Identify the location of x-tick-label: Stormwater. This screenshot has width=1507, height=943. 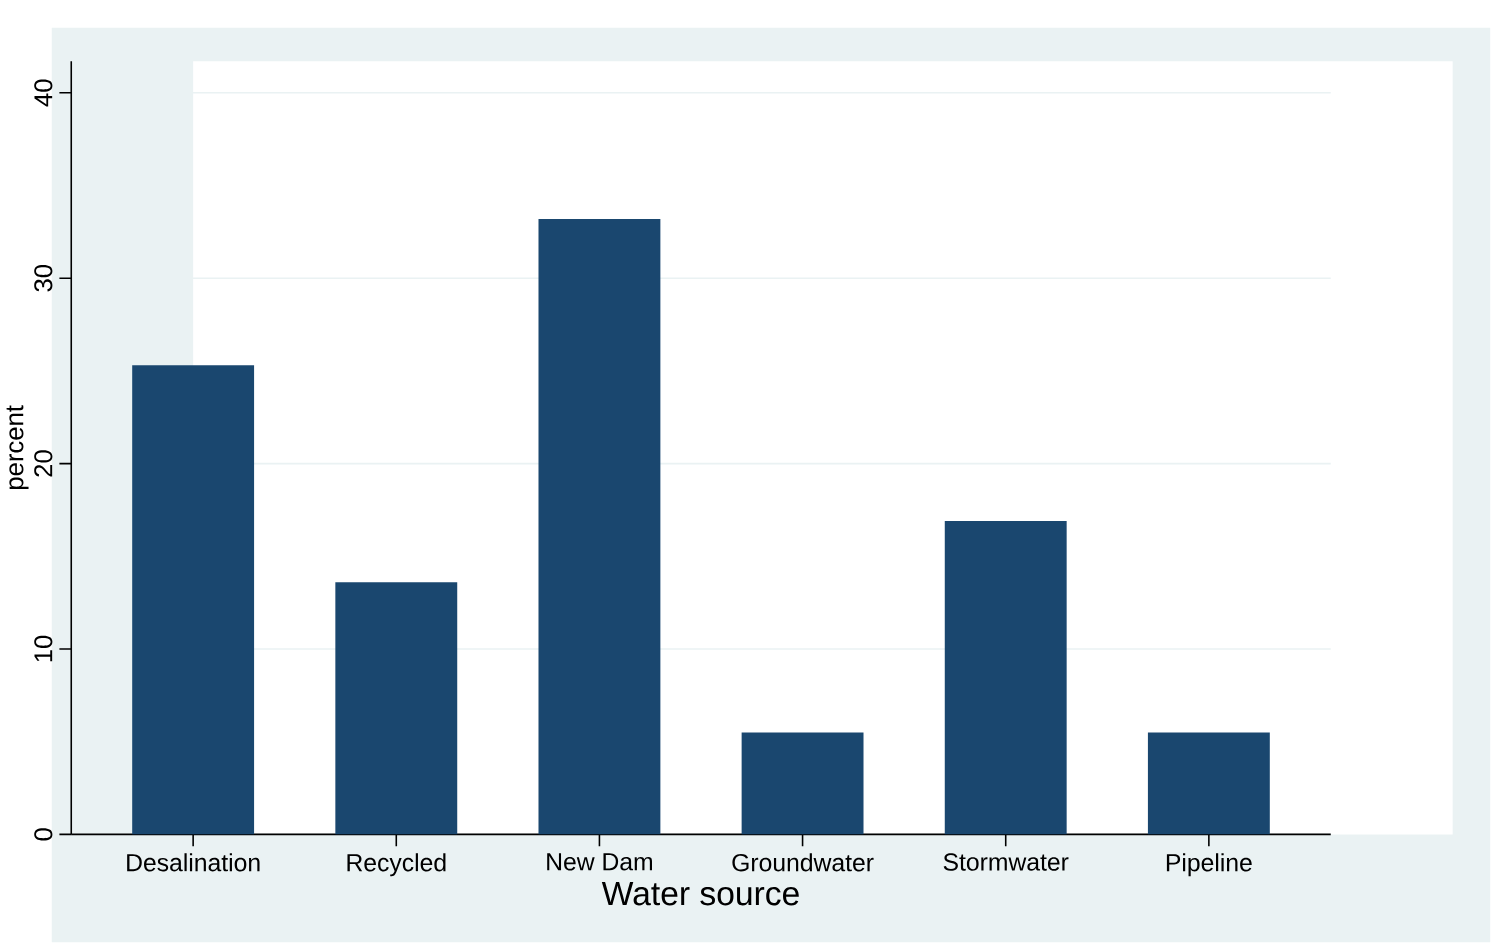
(1006, 862).